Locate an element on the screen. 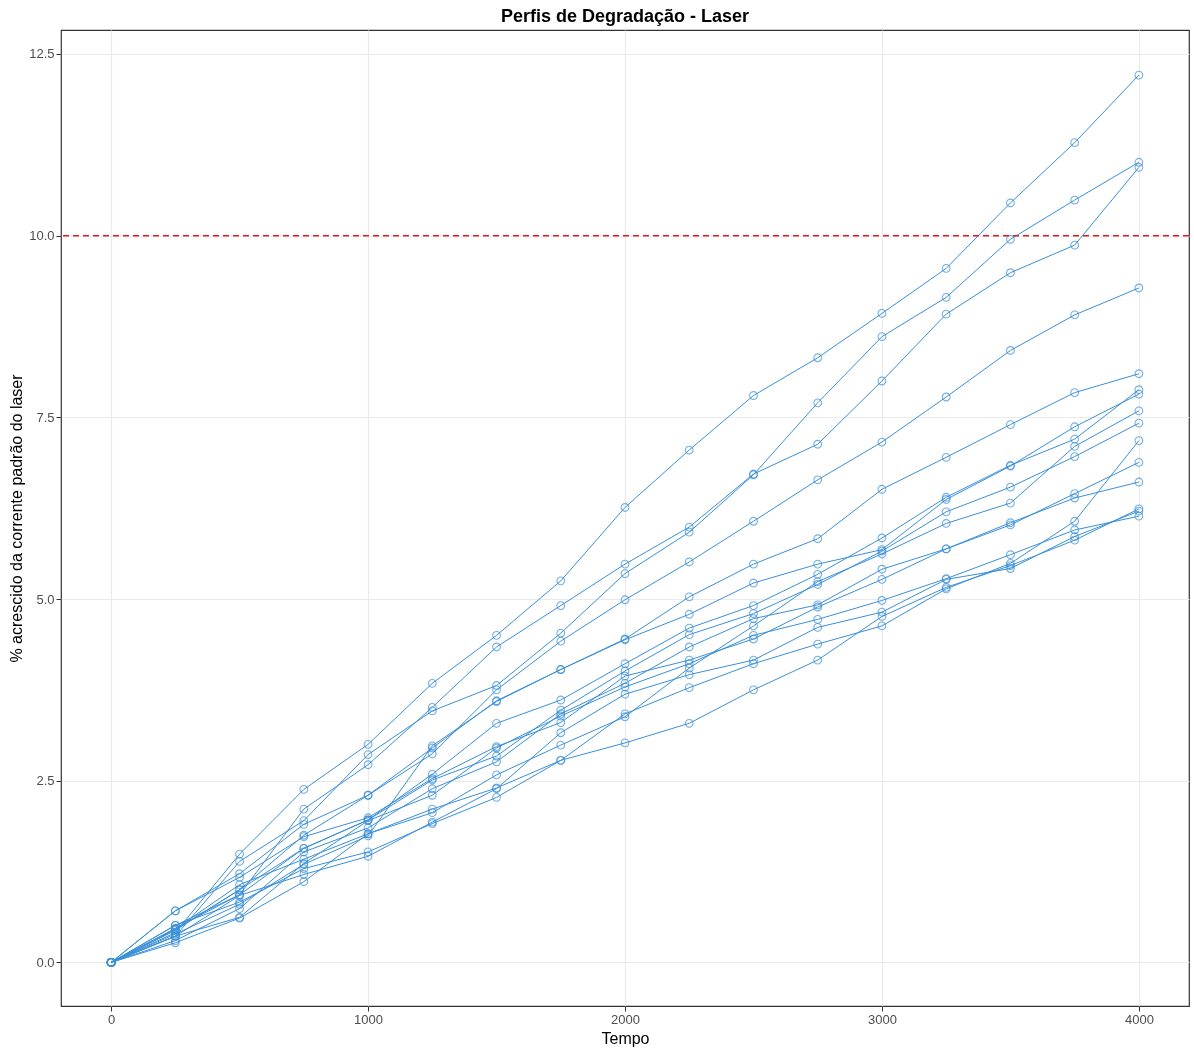 Image resolution: width=1194 pixels, height=1052 pixels. y-tick-label: 0.0 is located at coordinates (45, 962).